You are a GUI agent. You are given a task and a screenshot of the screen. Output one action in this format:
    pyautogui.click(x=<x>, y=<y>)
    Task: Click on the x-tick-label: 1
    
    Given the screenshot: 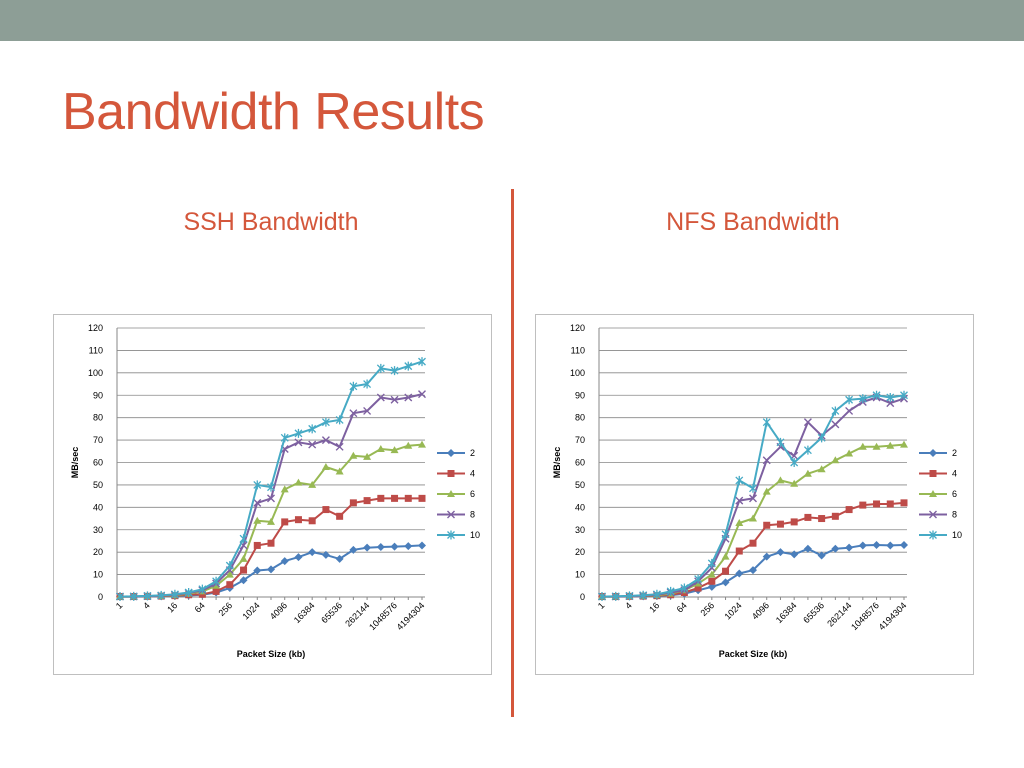 What is the action you would take?
    pyautogui.click(x=601, y=605)
    